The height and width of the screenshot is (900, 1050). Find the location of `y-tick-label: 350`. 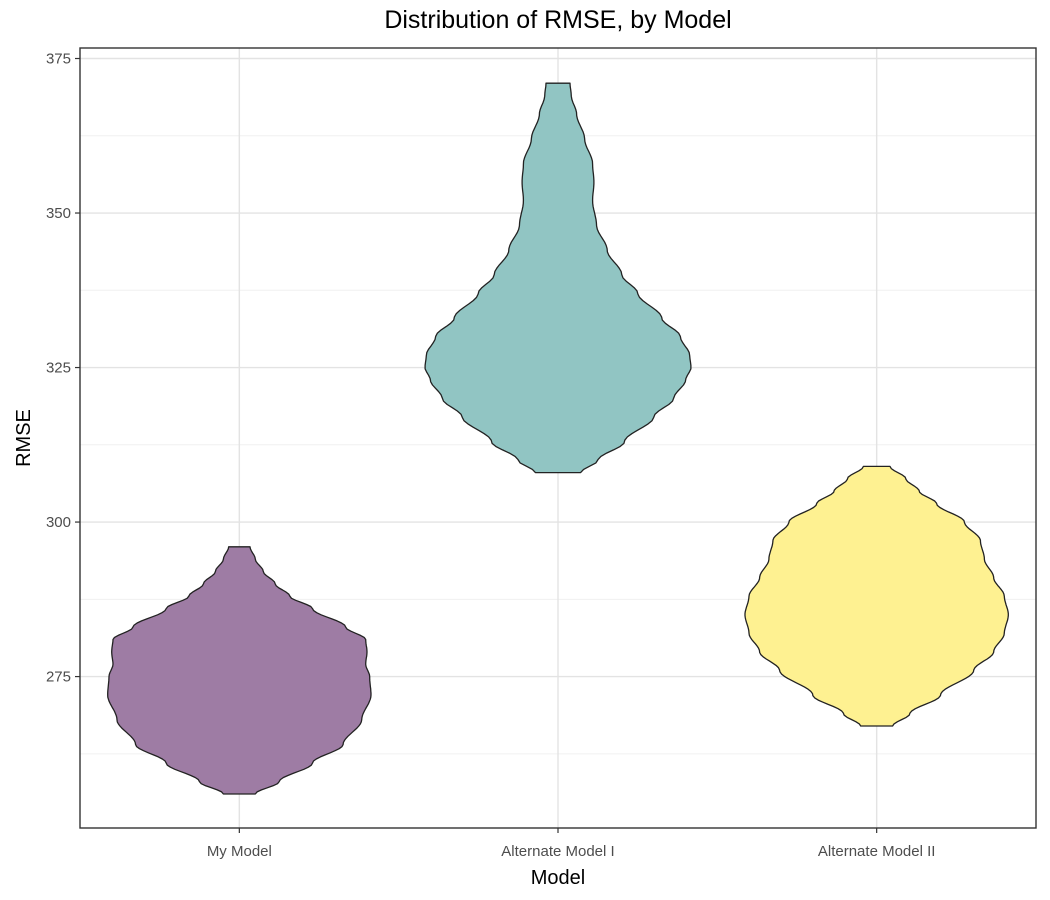

y-tick-label: 350 is located at coordinates (58, 213).